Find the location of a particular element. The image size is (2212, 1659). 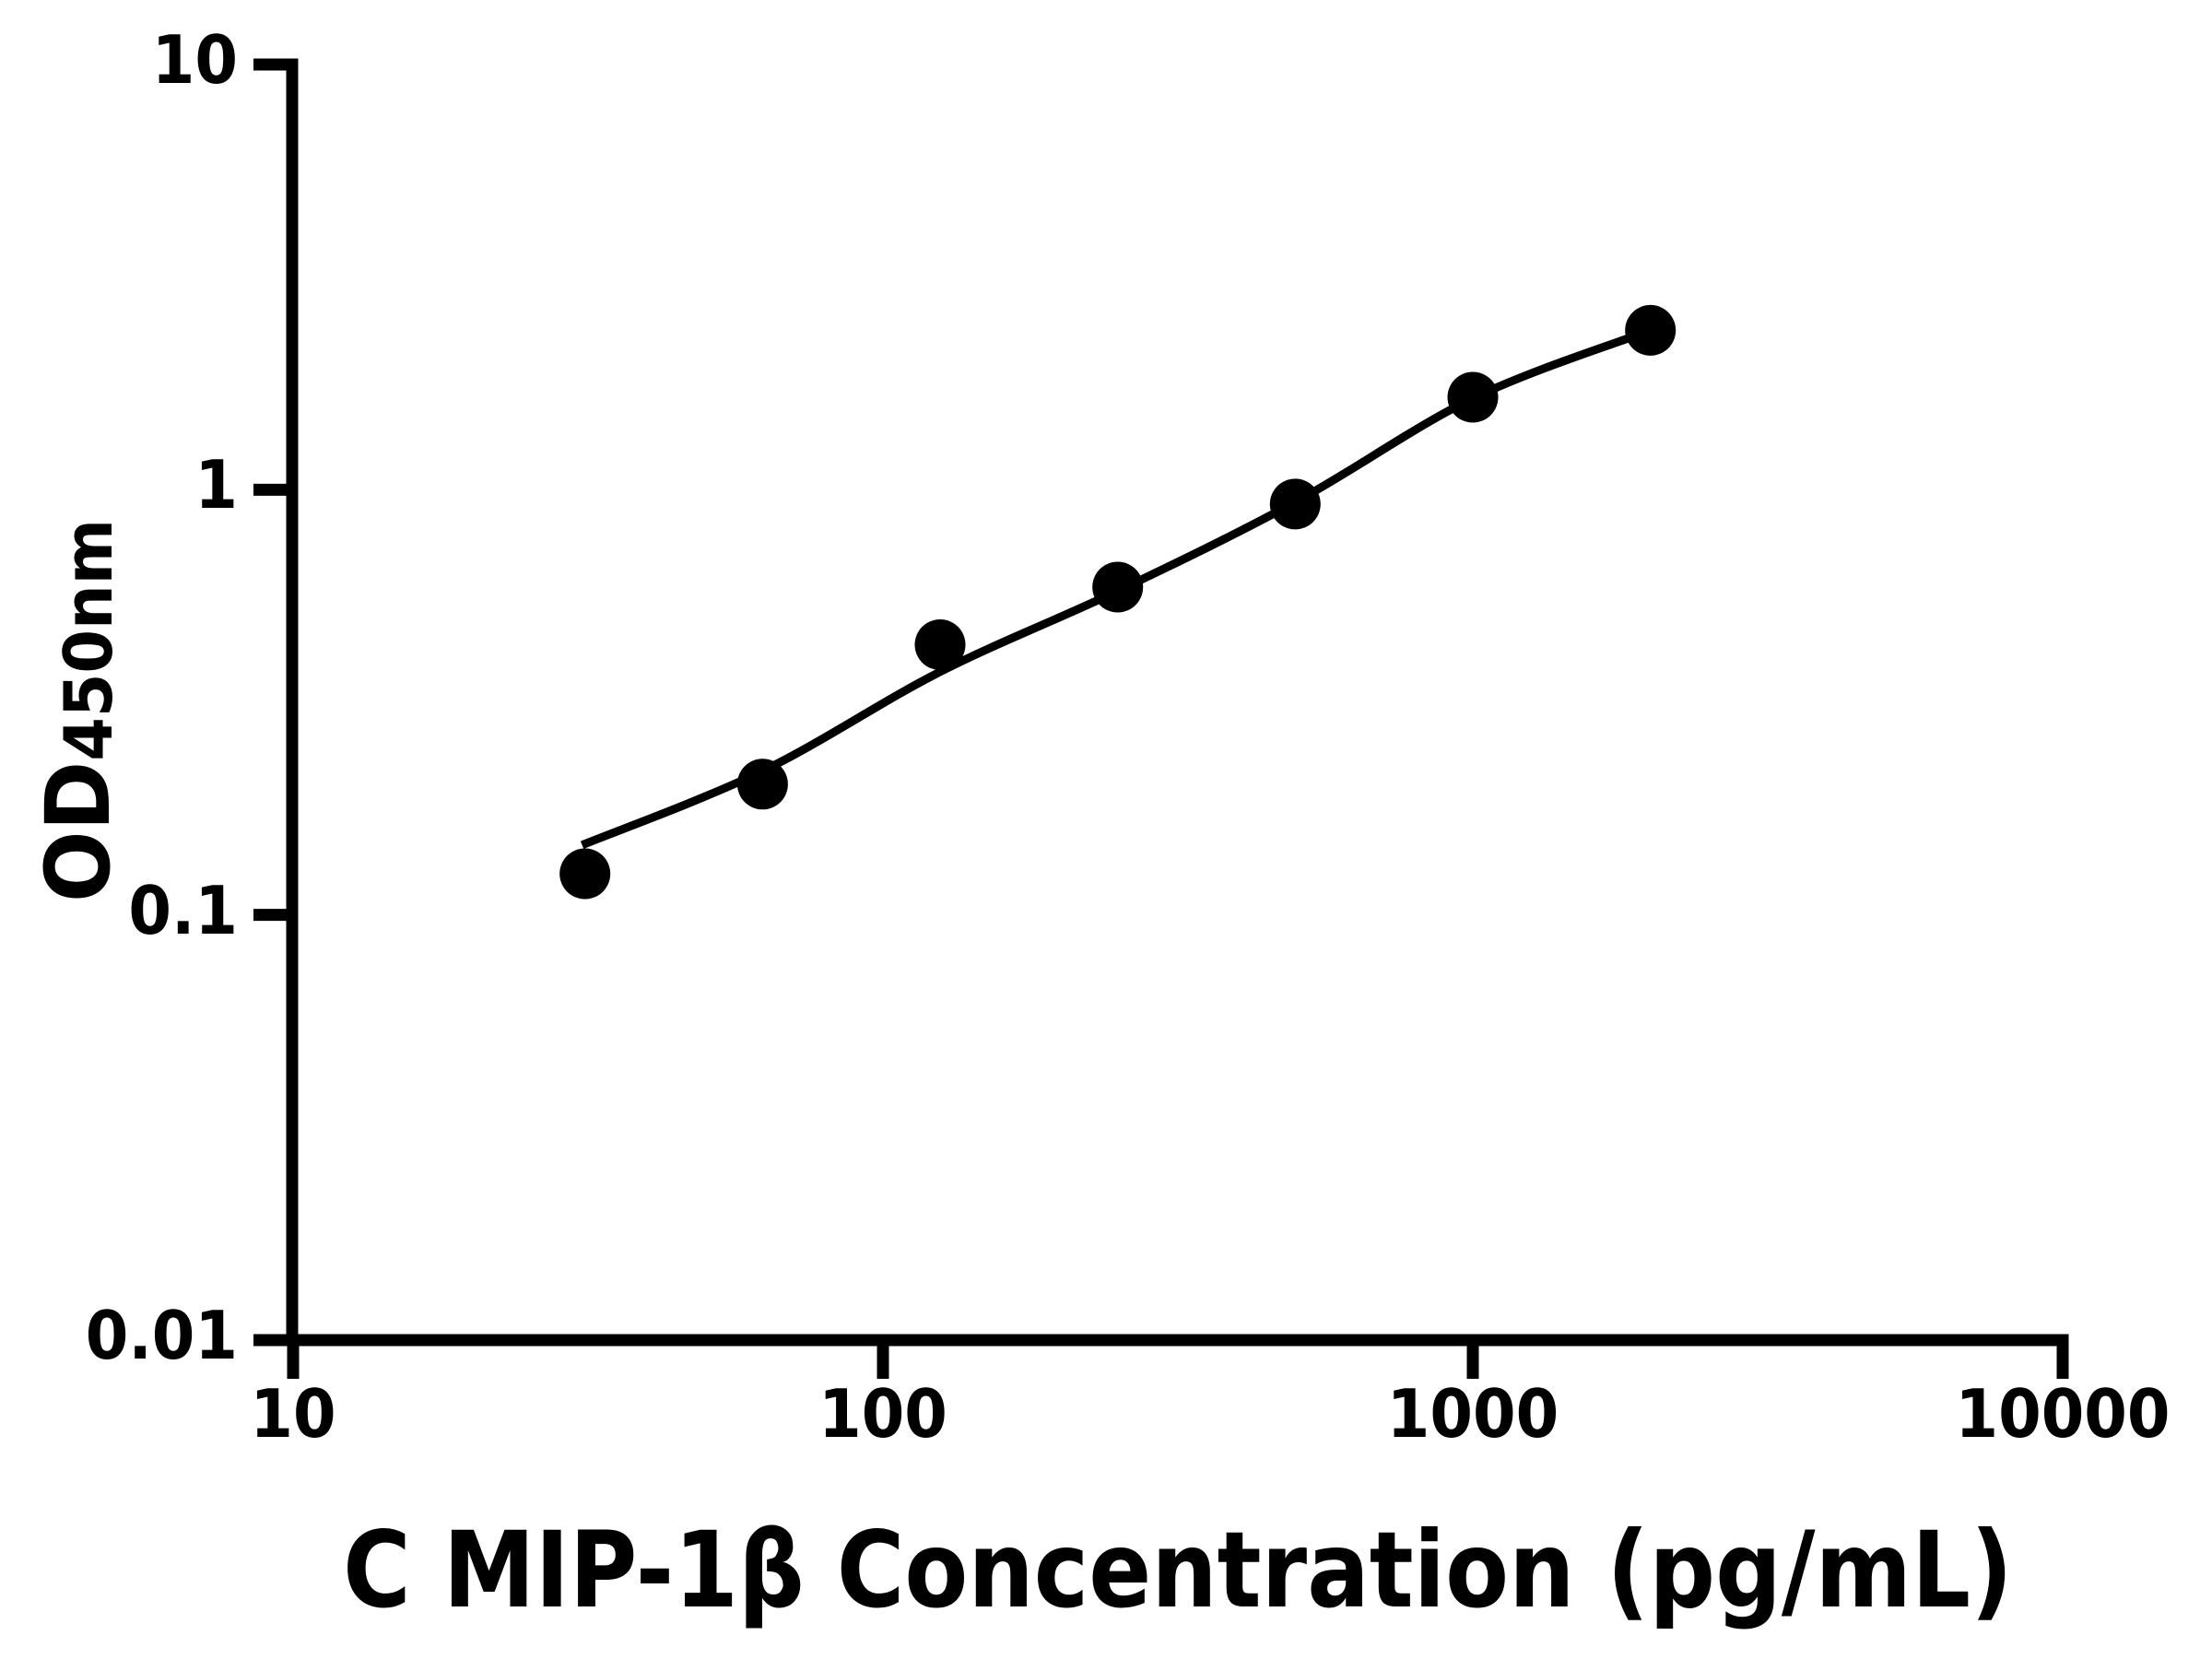

y-tick-label-0.1: 0.1 is located at coordinates (183, 910).